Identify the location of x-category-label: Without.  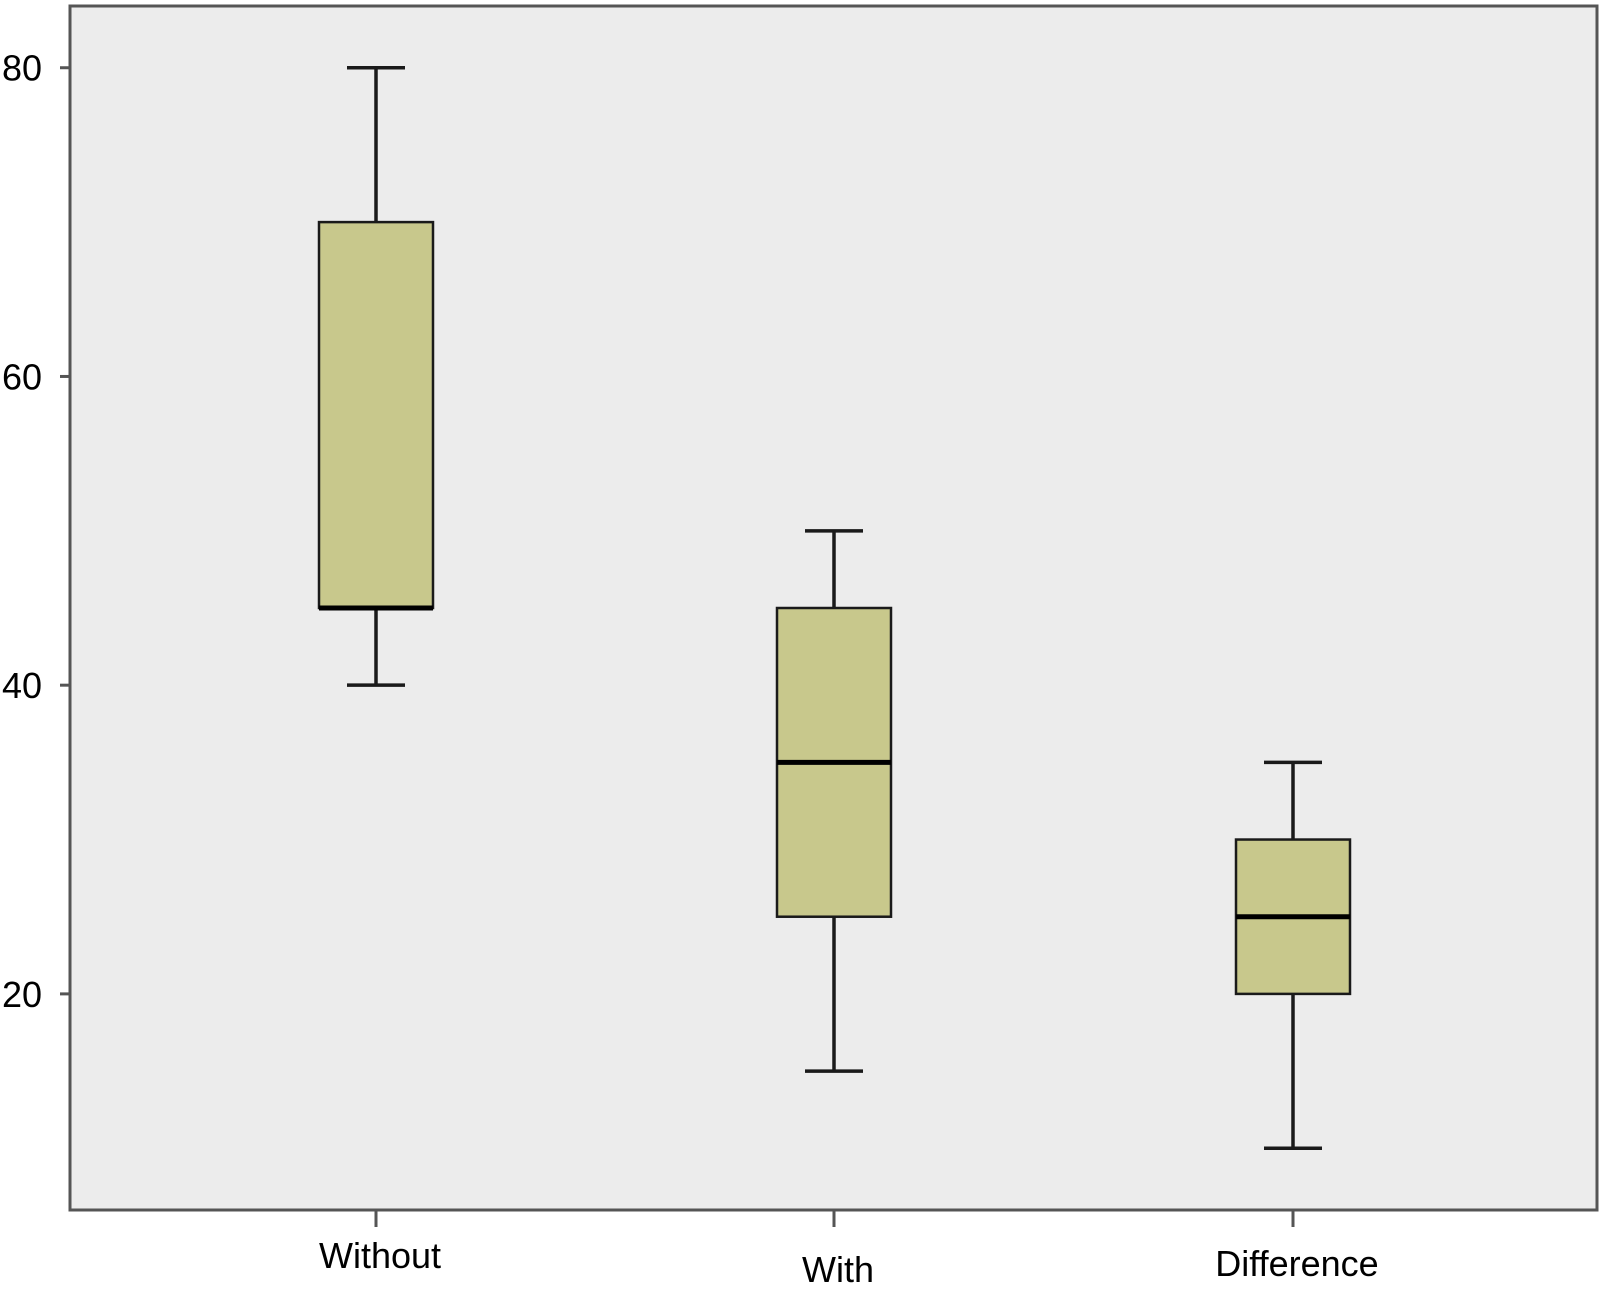
(380, 1255).